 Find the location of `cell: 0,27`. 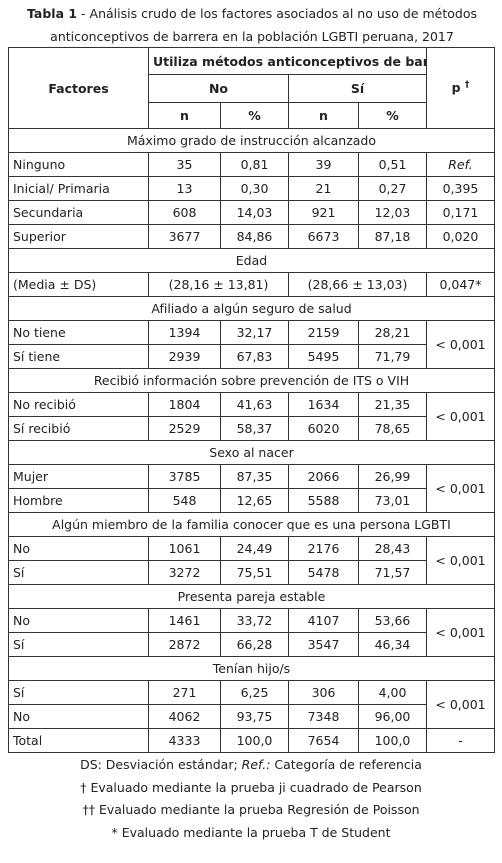

cell: 0,27 is located at coordinates (392, 188).